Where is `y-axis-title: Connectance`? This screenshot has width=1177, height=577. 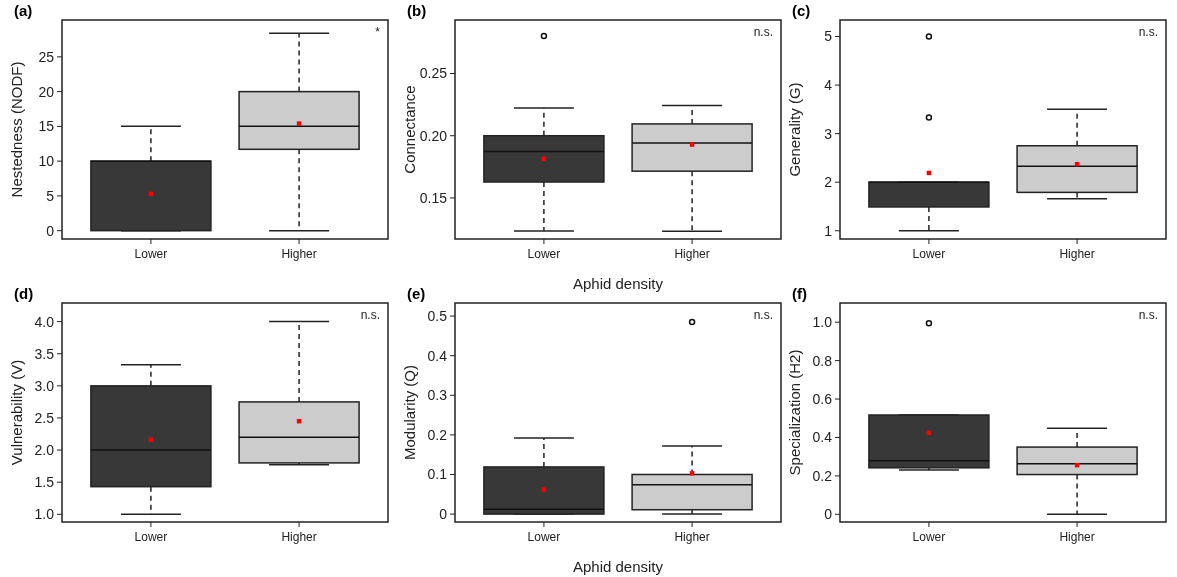
y-axis-title: Connectance is located at coordinates (409, 129).